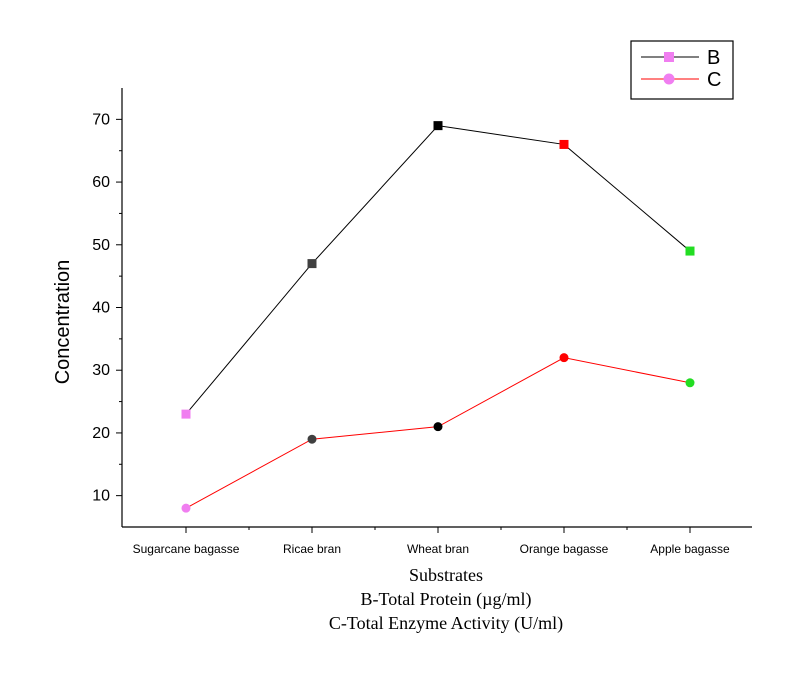  I want to click on legend-label-b: B, so click(713, 58).